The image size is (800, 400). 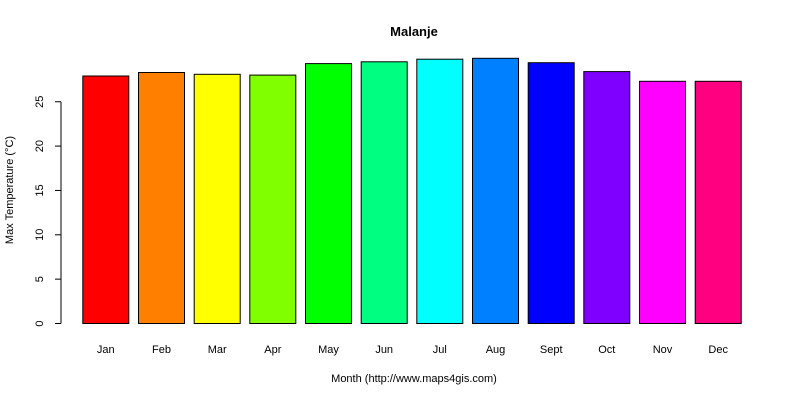 What do you see at coordinates (273, 199) in the screenshot?
I see `bar-apr` at bounding box center [273, 199].